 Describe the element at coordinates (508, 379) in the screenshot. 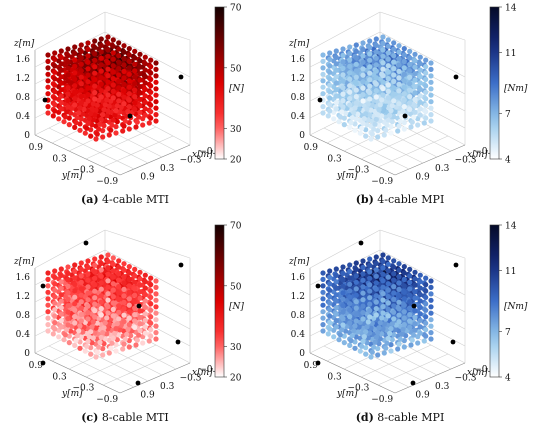

I see `colorbar-tick-label: 4` at that location.